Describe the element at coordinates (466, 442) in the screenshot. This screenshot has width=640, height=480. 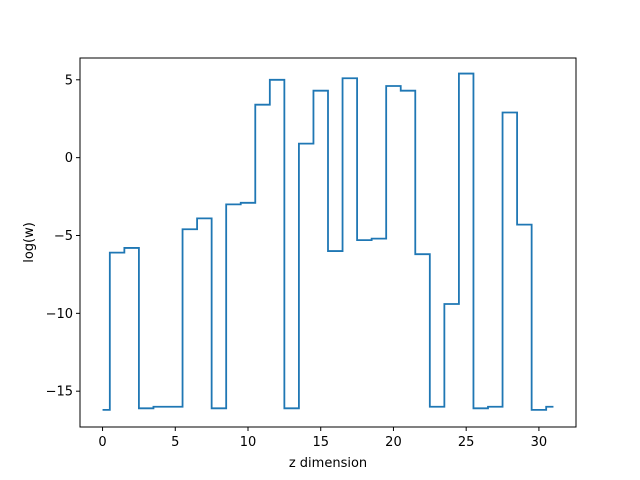
I see `x-tick-label: 25` at that location.